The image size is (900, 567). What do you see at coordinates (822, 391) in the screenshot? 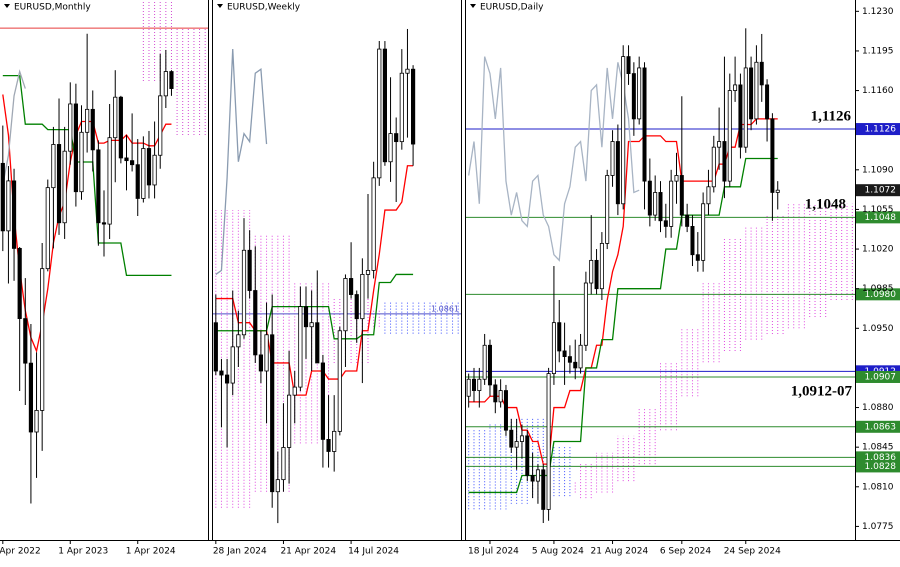
I see `annotation: 1,0912-07` at bounding box center [822, 391].